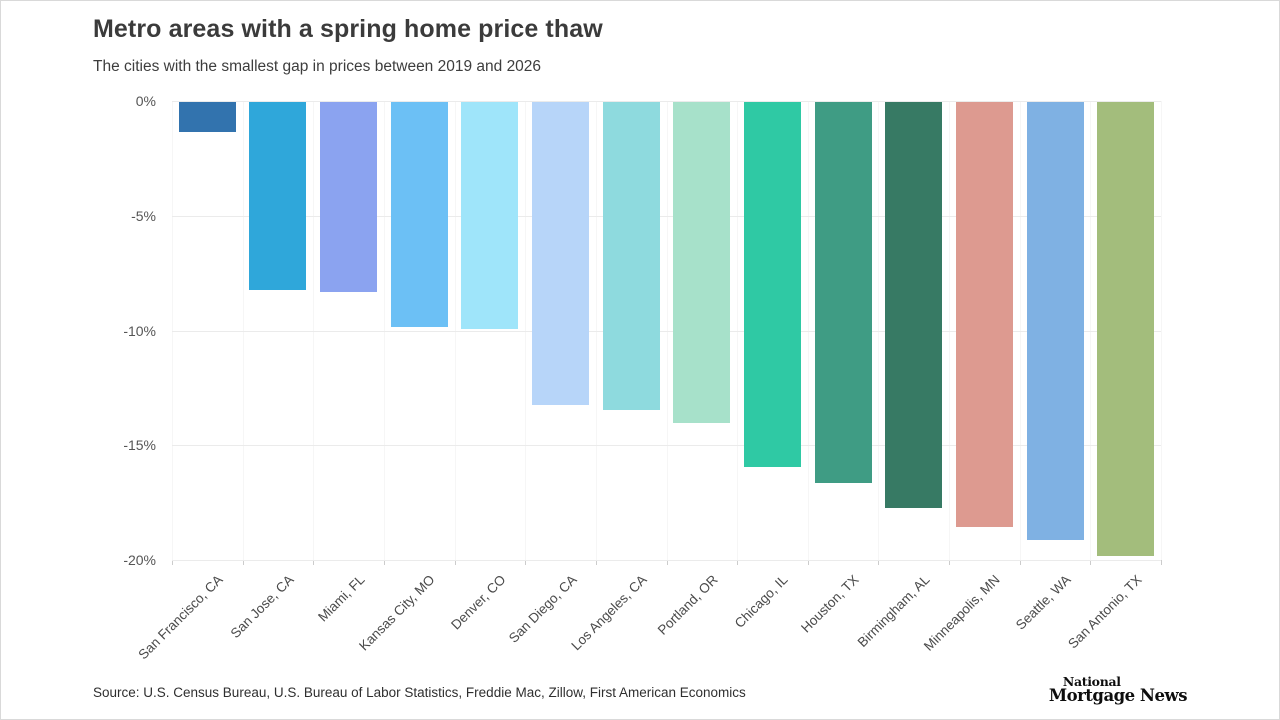 This screenshot has height=720, width=1280. Describe the element at coordinates (631, 256) in the screenshot. I see `bar-los-angeles-ca` at that location.